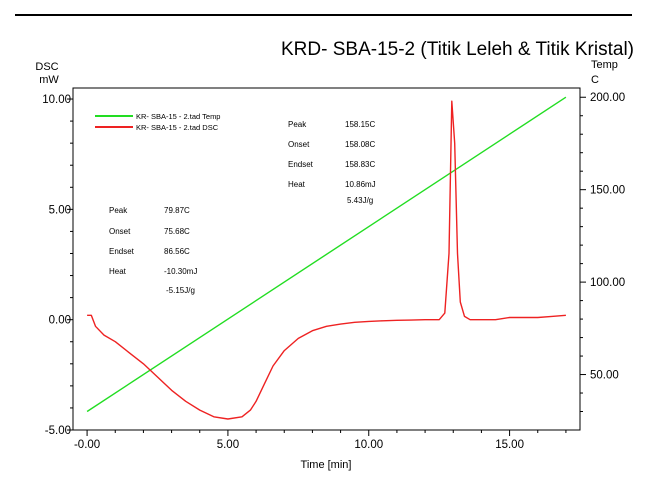  I want to click on x-tick-label-2: 10.00, so click(368, 445).